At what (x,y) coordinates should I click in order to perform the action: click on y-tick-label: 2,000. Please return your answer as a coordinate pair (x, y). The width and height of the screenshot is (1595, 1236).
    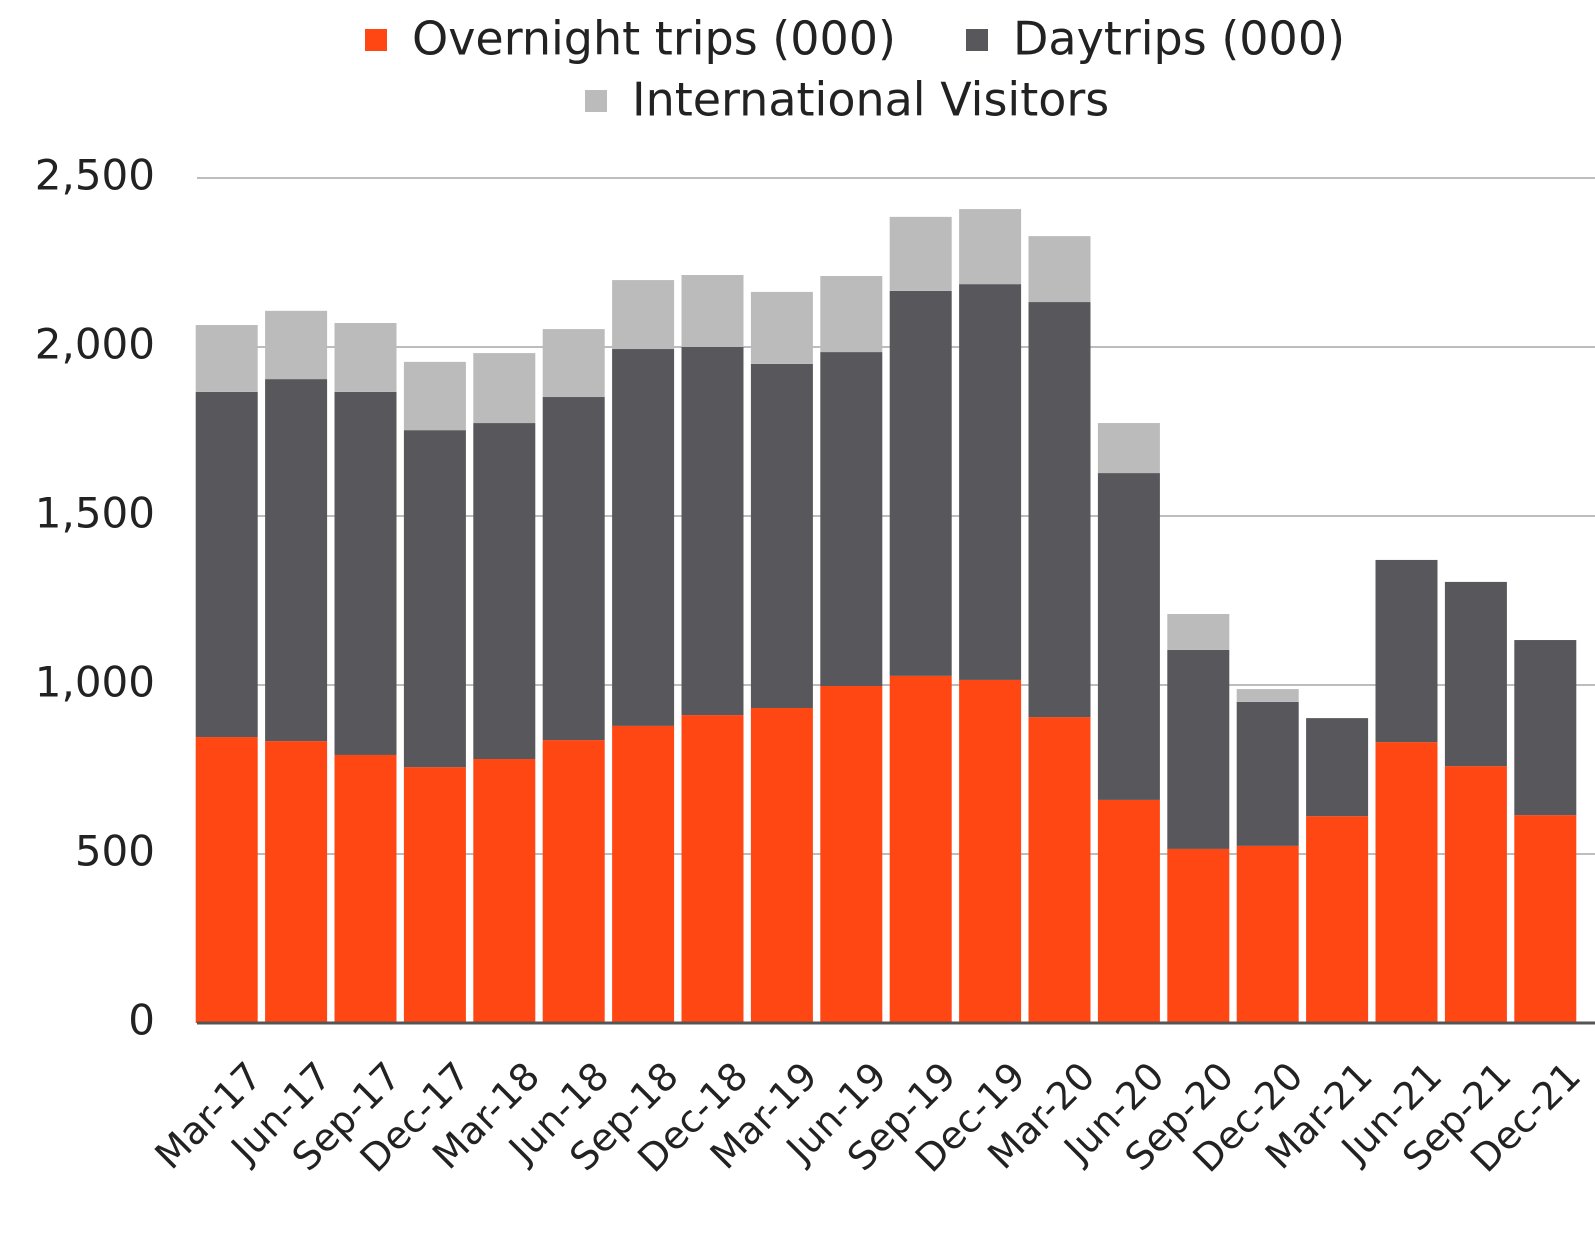
    Looking at the image, I should click on (95, 344).